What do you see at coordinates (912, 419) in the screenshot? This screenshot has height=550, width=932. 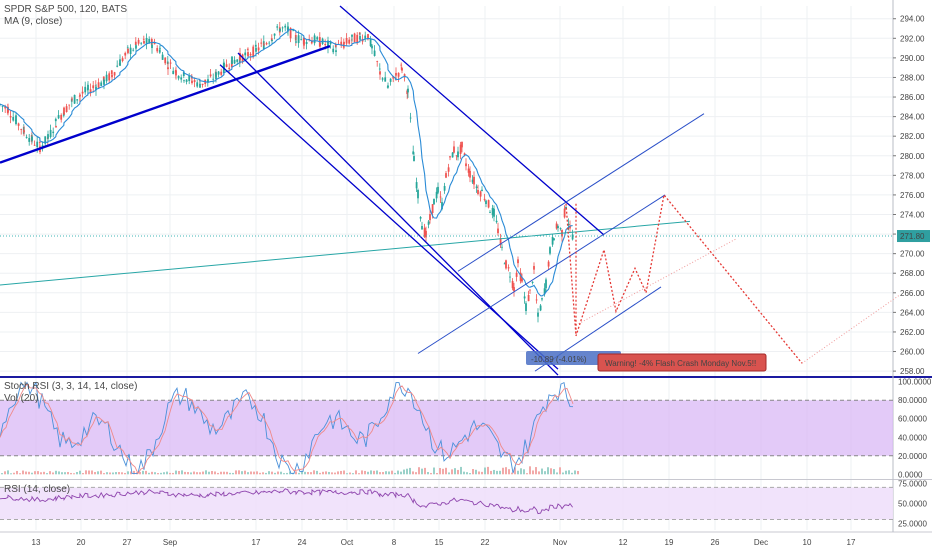 I see `stoch-tick-label-2: 60.0000` at bounding box center [912, 419].